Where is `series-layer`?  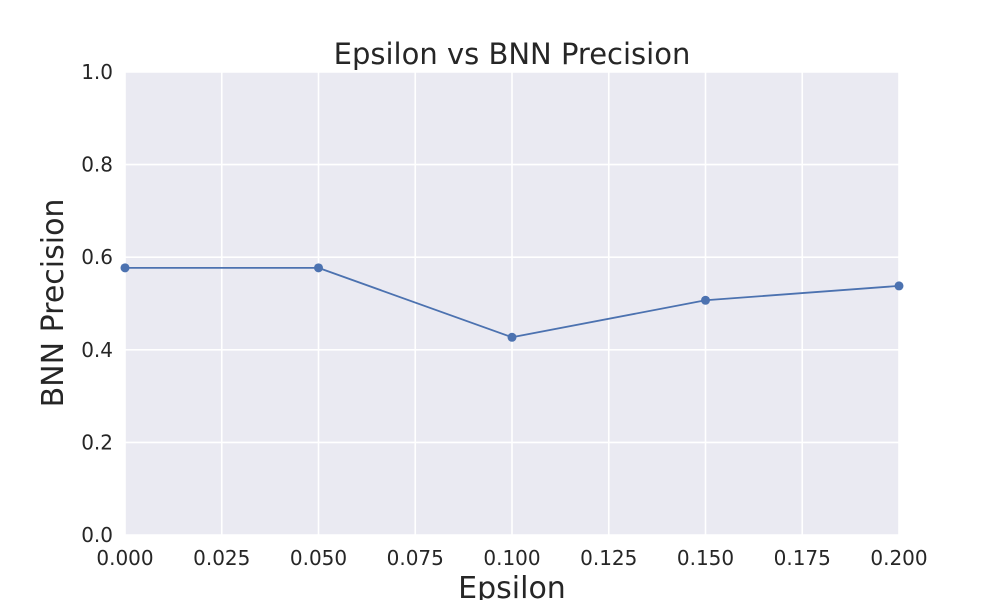
series-layer is located at coordinates (512, 302).